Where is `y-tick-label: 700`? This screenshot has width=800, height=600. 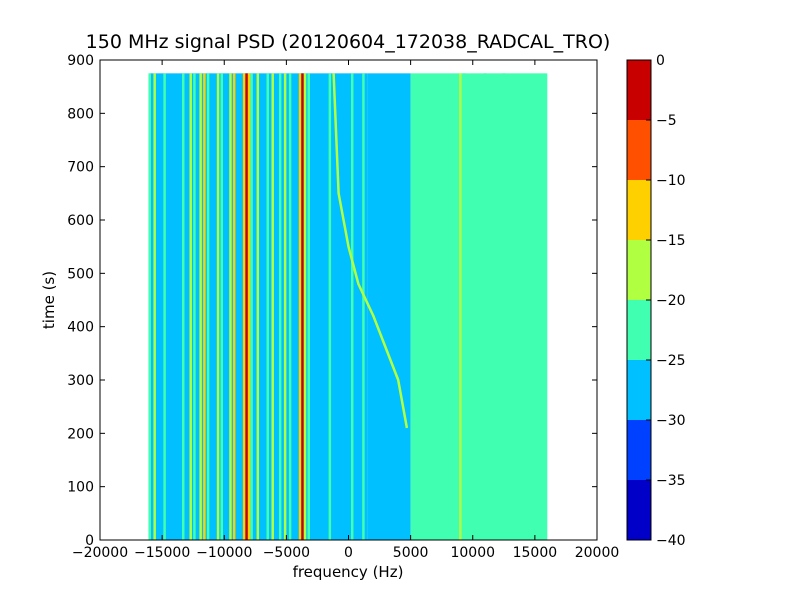
y-tick-label: 700 is located at coordinates (80, 168).